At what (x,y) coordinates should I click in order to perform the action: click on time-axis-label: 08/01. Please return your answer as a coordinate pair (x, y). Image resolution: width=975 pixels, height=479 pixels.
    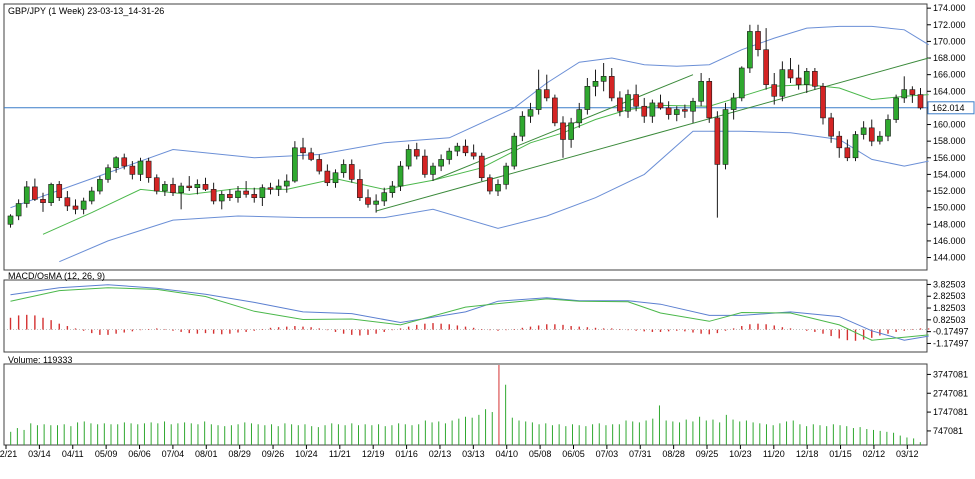
    Looking at the image, I should click on (206, 454).